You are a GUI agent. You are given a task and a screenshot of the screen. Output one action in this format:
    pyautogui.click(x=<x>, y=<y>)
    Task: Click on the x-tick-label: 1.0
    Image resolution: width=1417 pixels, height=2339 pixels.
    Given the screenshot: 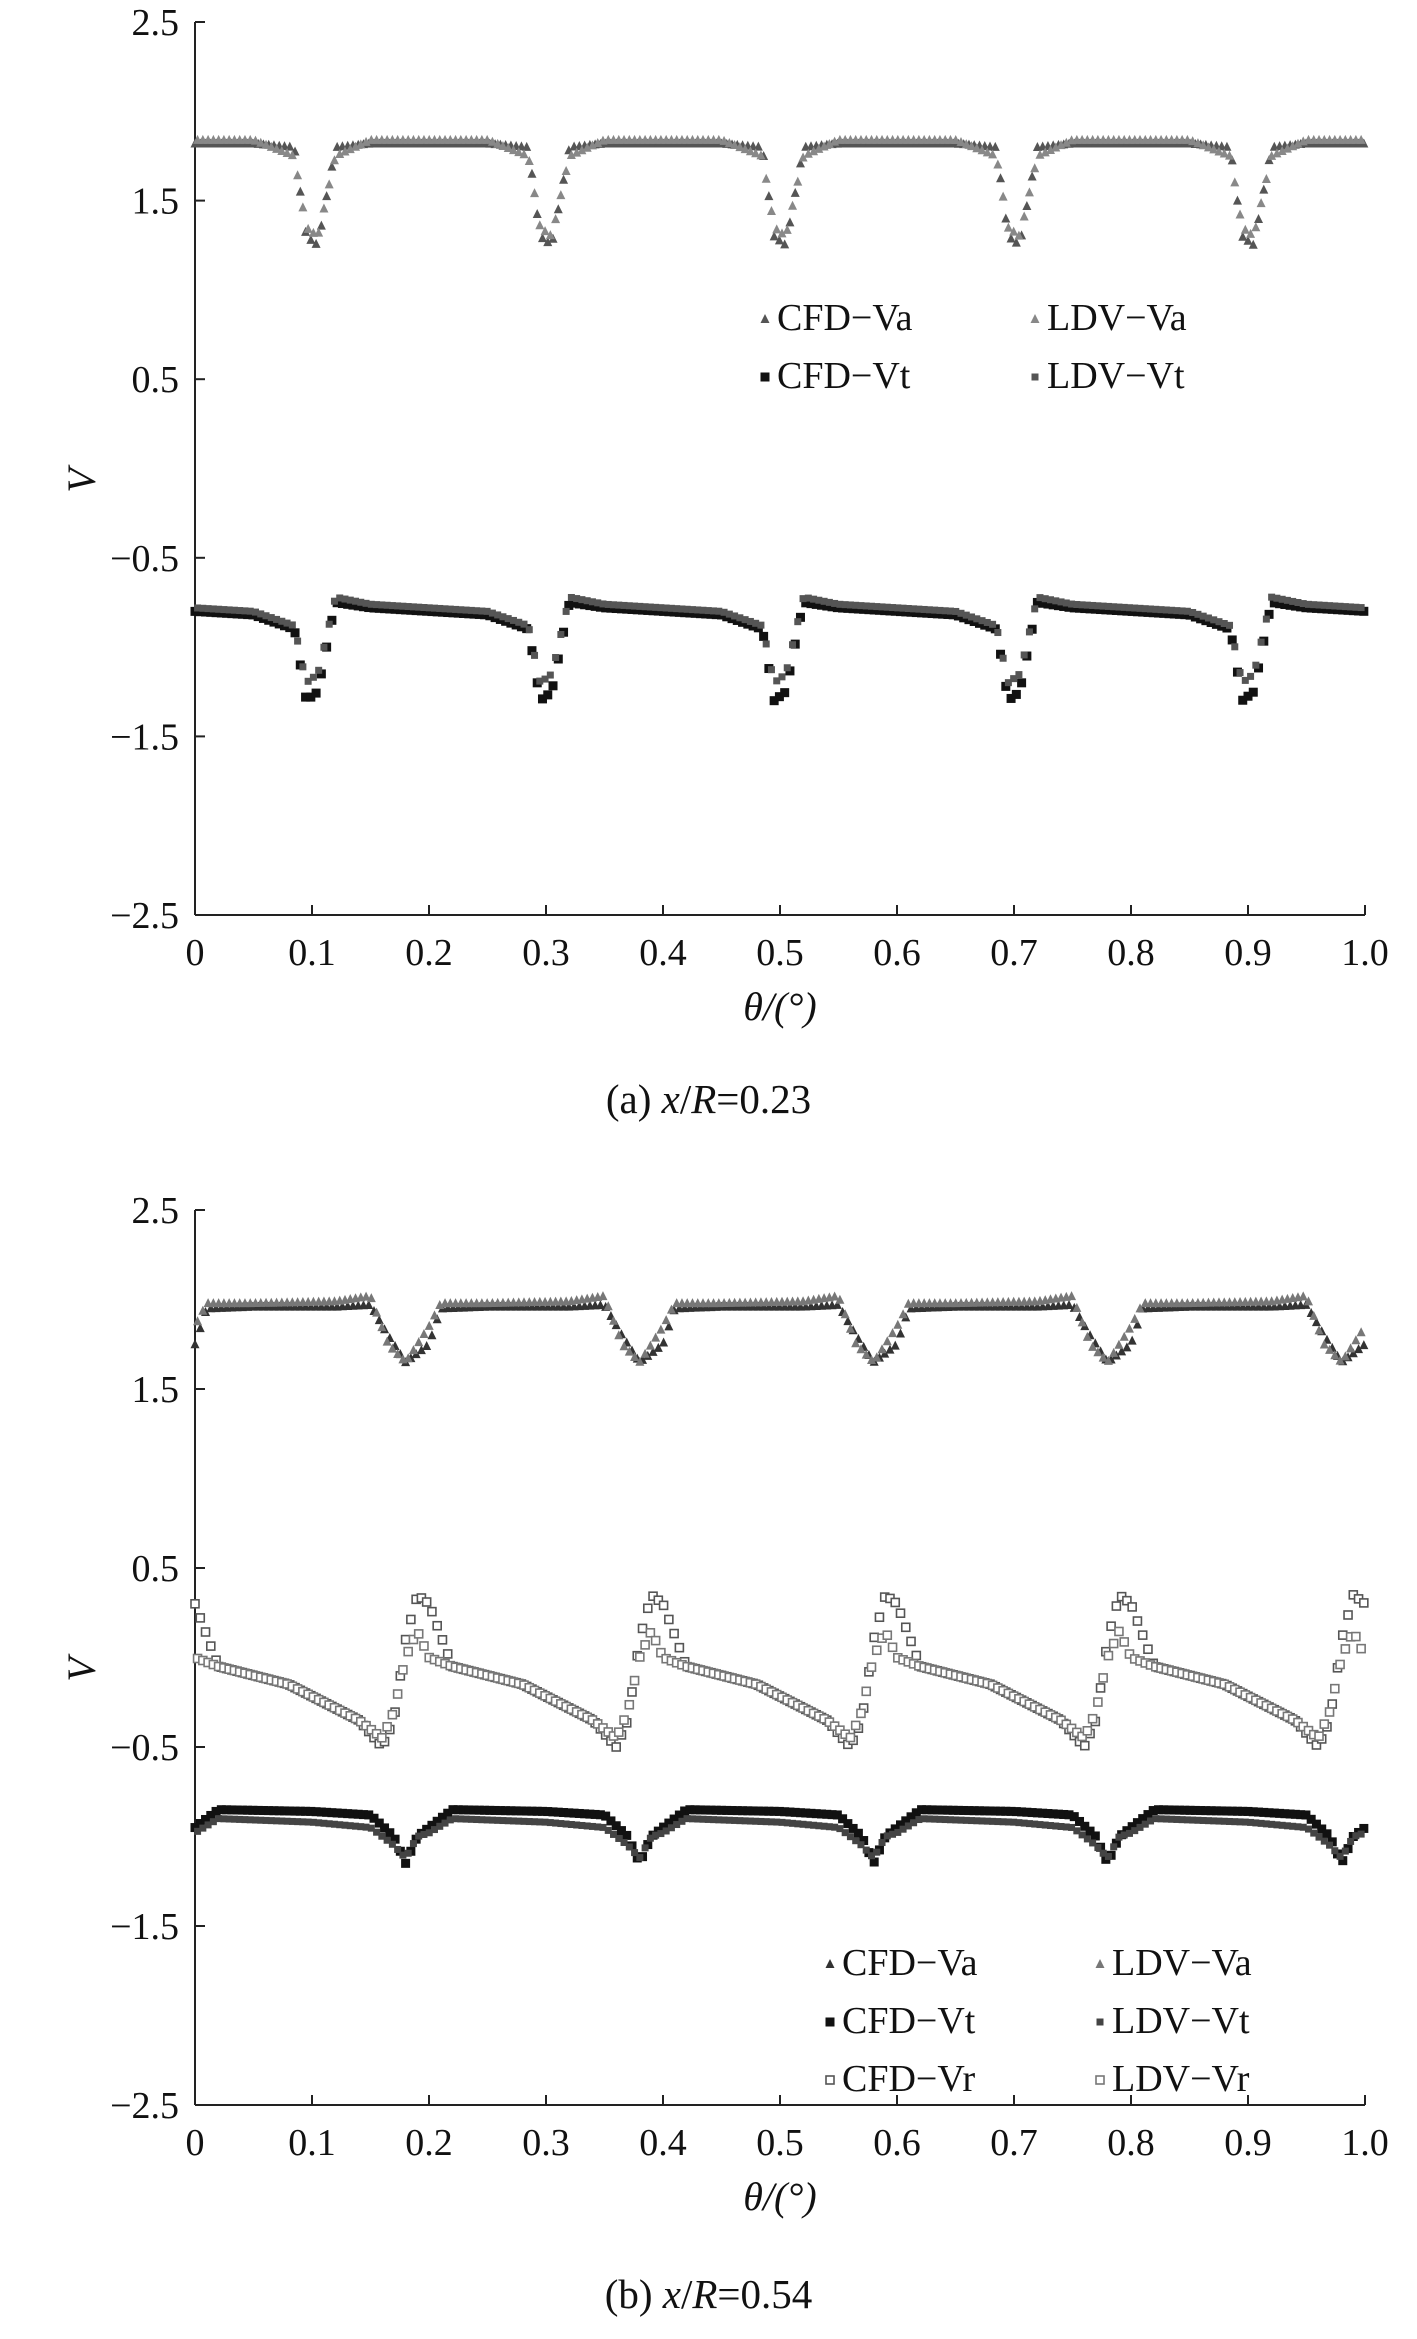 What is the action you would take?
    pyautogui.click(x=1365, y=953)
    